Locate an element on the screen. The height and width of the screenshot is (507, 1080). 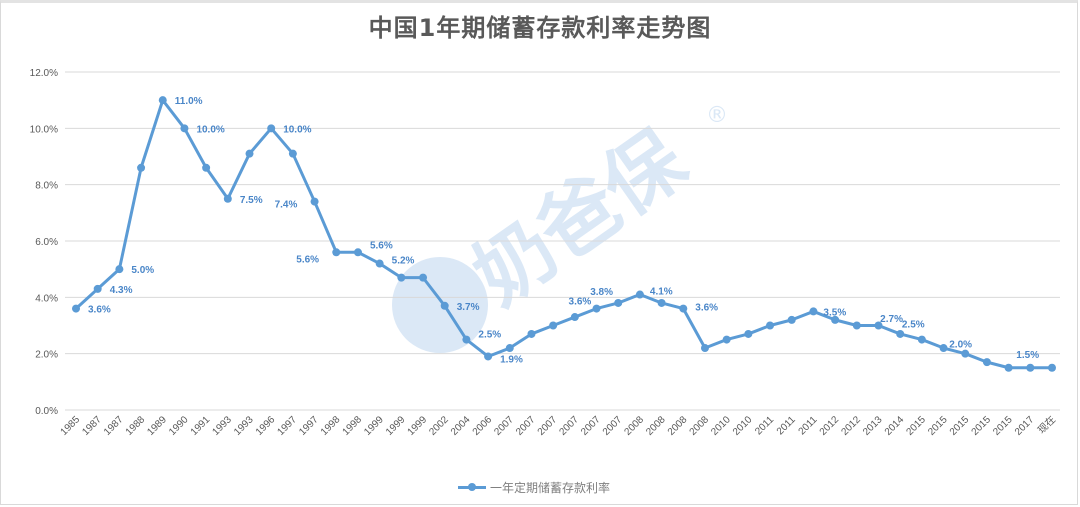
data-label: 3.5% is located at coordinates (834, 312).